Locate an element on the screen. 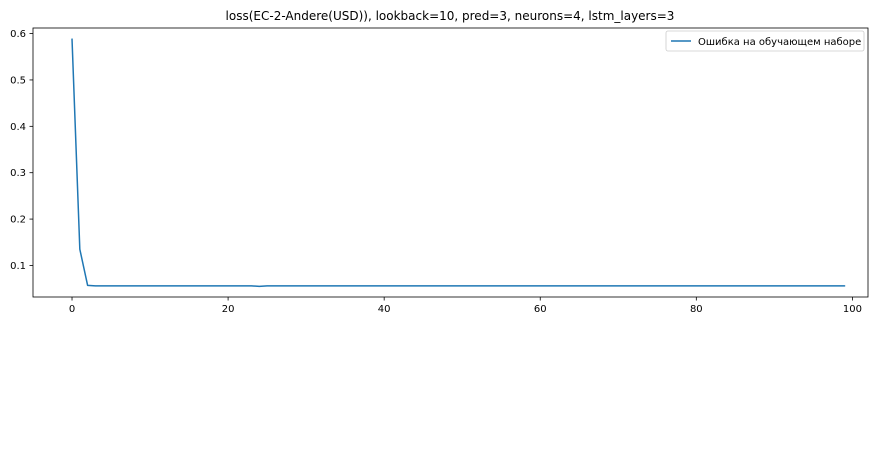 The image size is (891, 460). x-tick-label: 40 is located at coordinates (384, 309).